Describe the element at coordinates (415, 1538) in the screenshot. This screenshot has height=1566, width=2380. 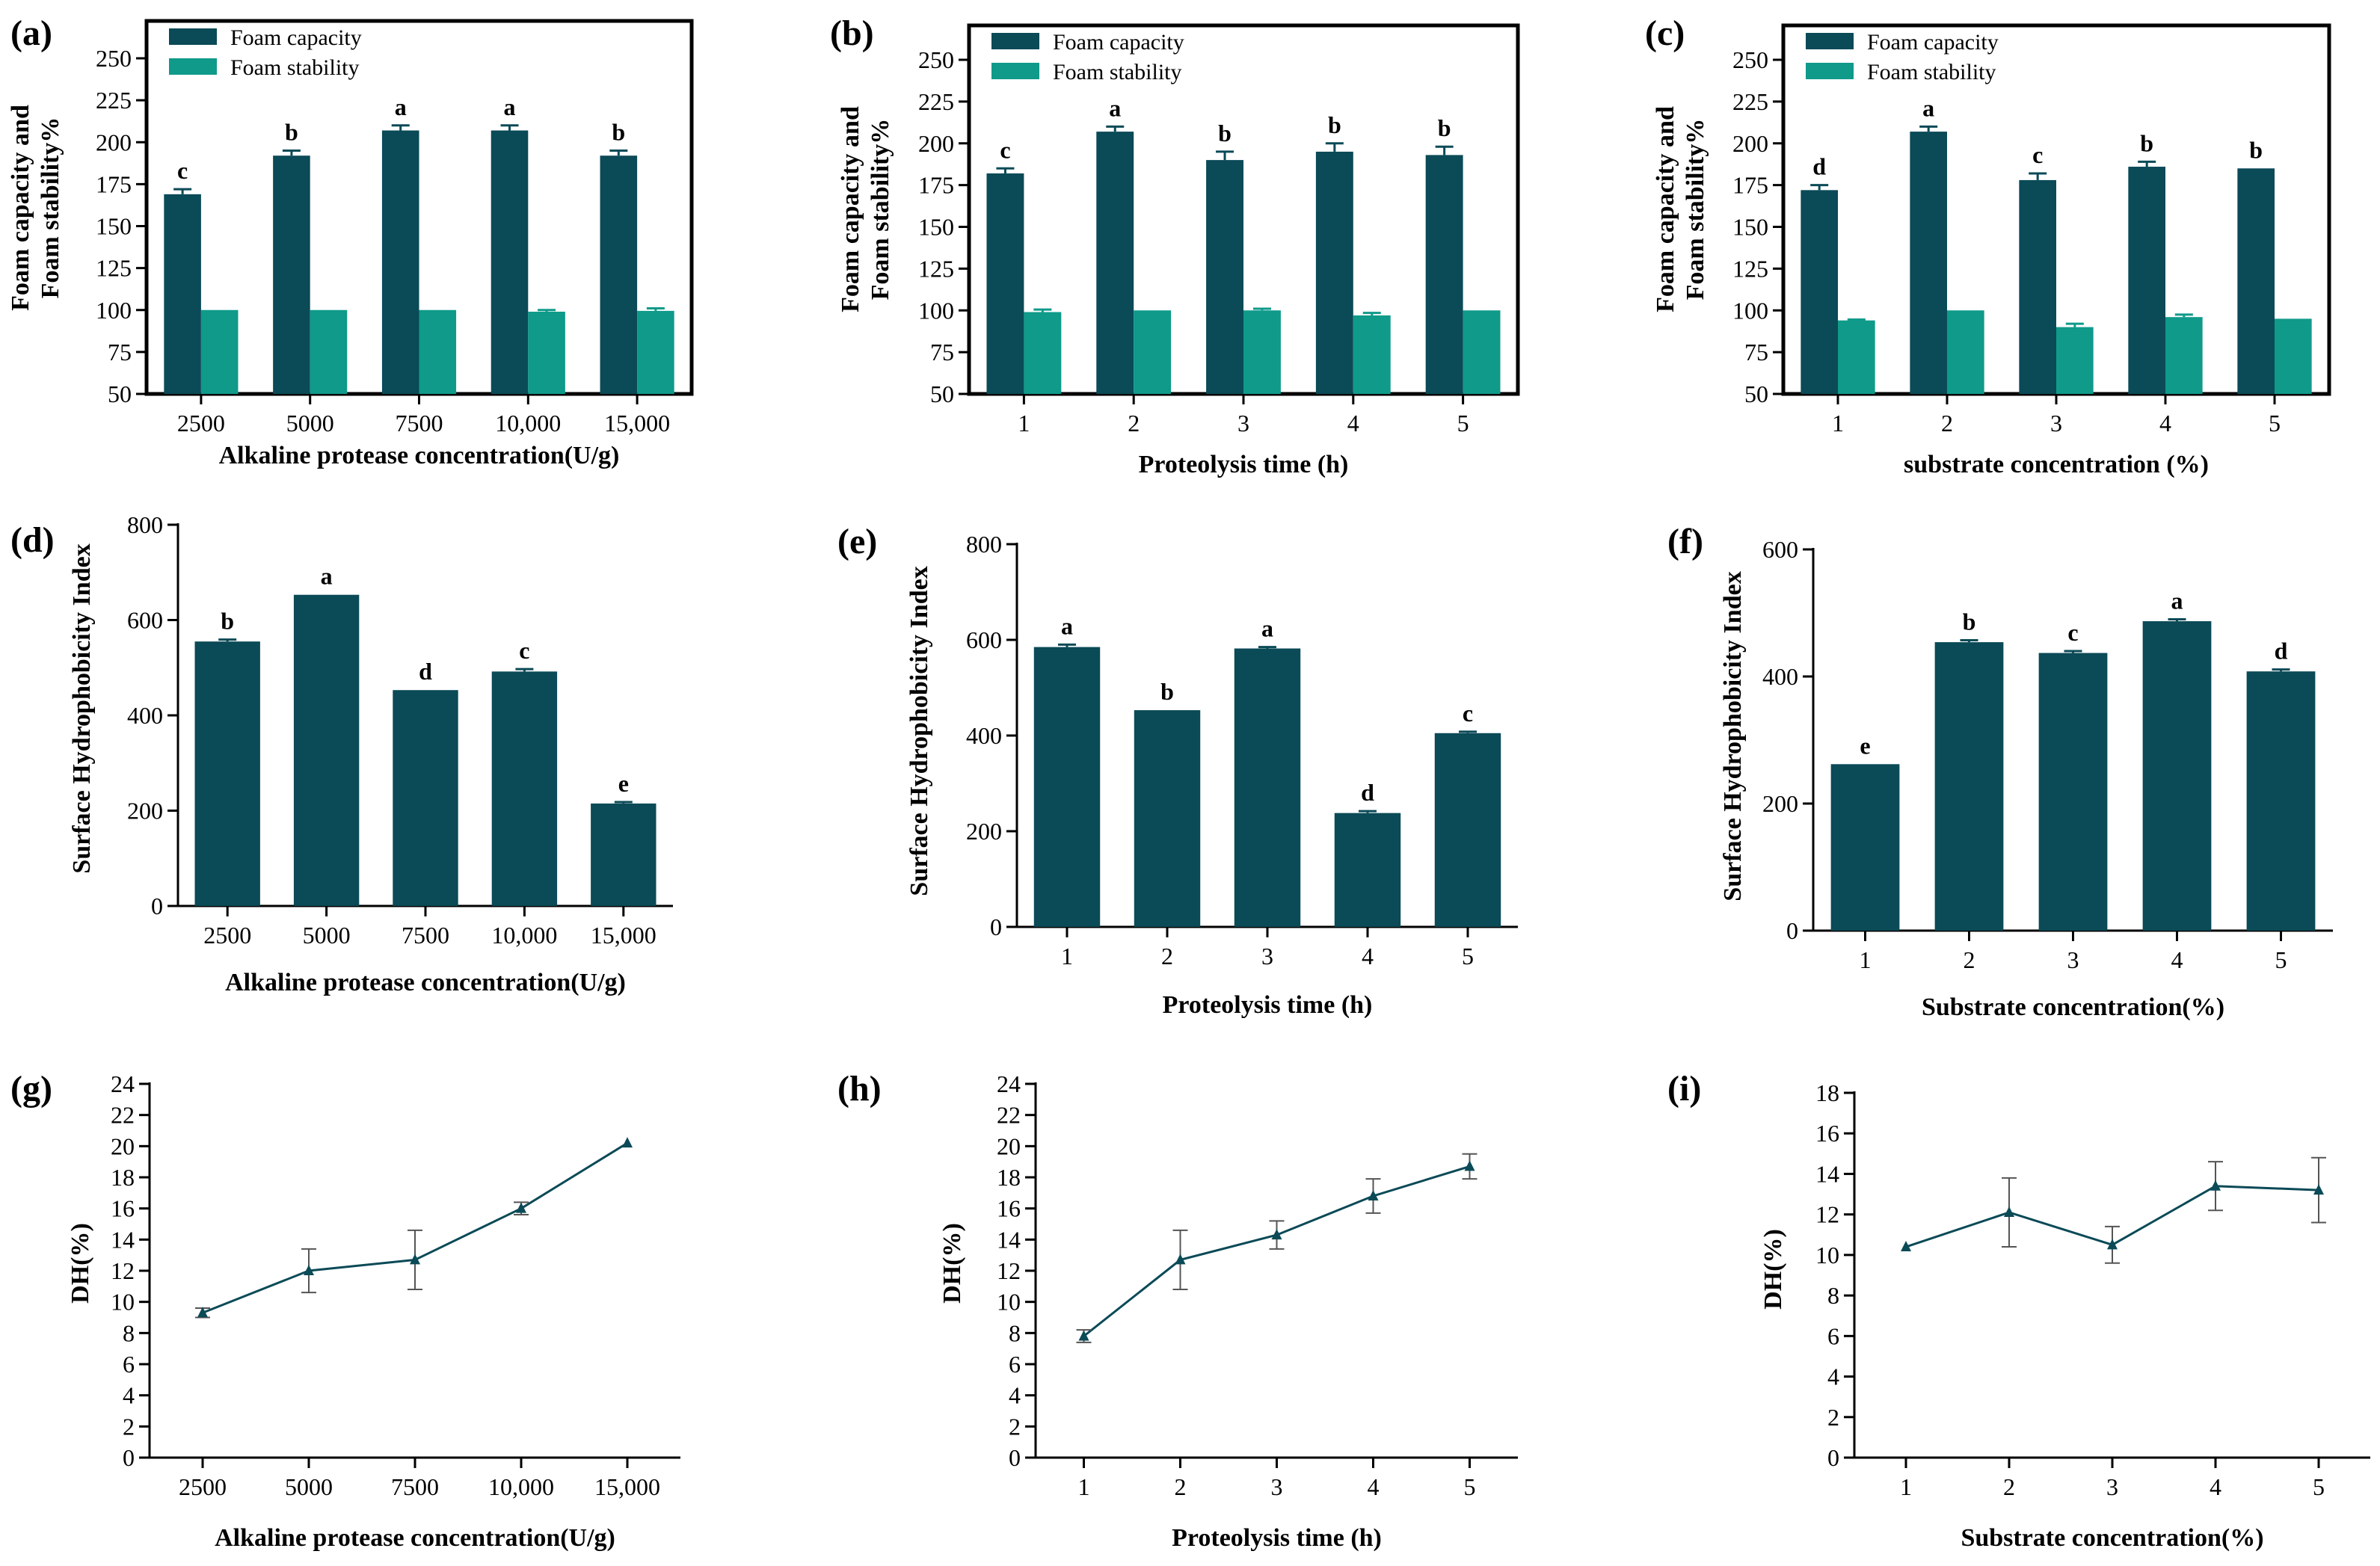
I see `x-axis-title: Alkaline protease concentration(U/g)` at that location.